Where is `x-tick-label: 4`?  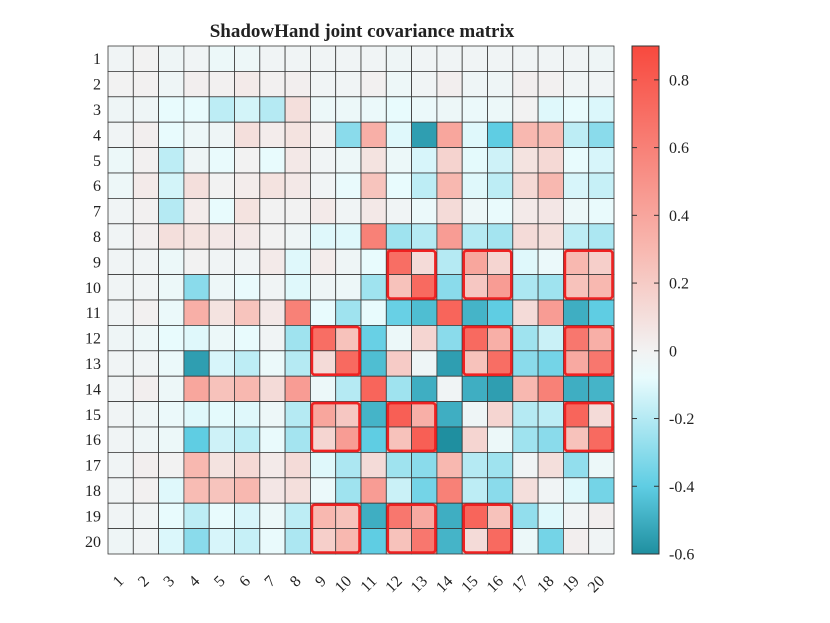
x-tick-label: 4 is located at coordinates (195, 582).